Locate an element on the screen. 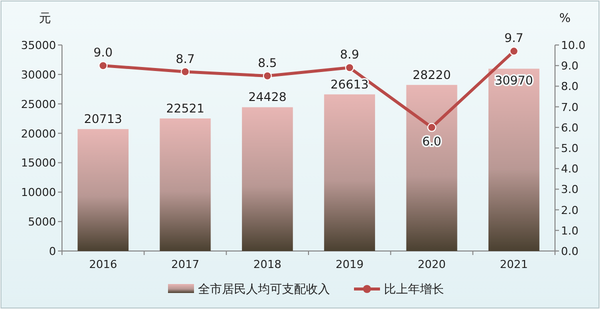 This screenshot has width=600, height=309. data-label: 30970 is located at coordinates (514, 81).